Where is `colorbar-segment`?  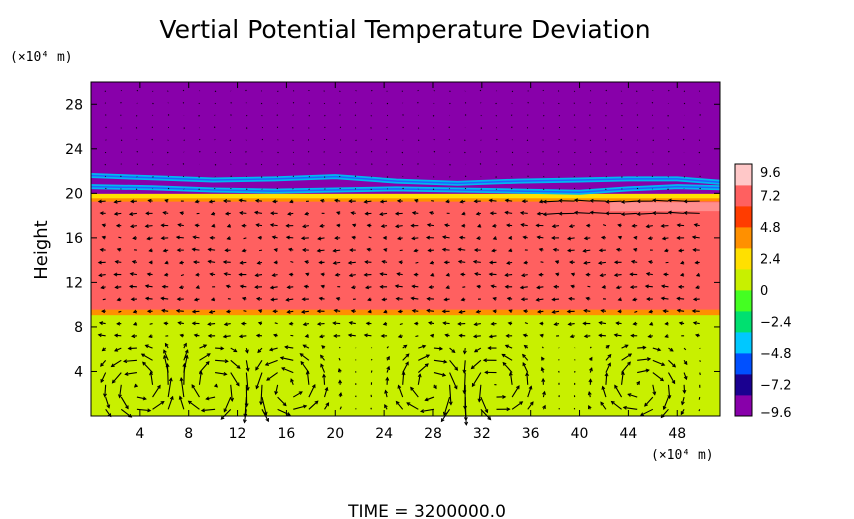 colorbar-segment is located at coordinates (743, 280).